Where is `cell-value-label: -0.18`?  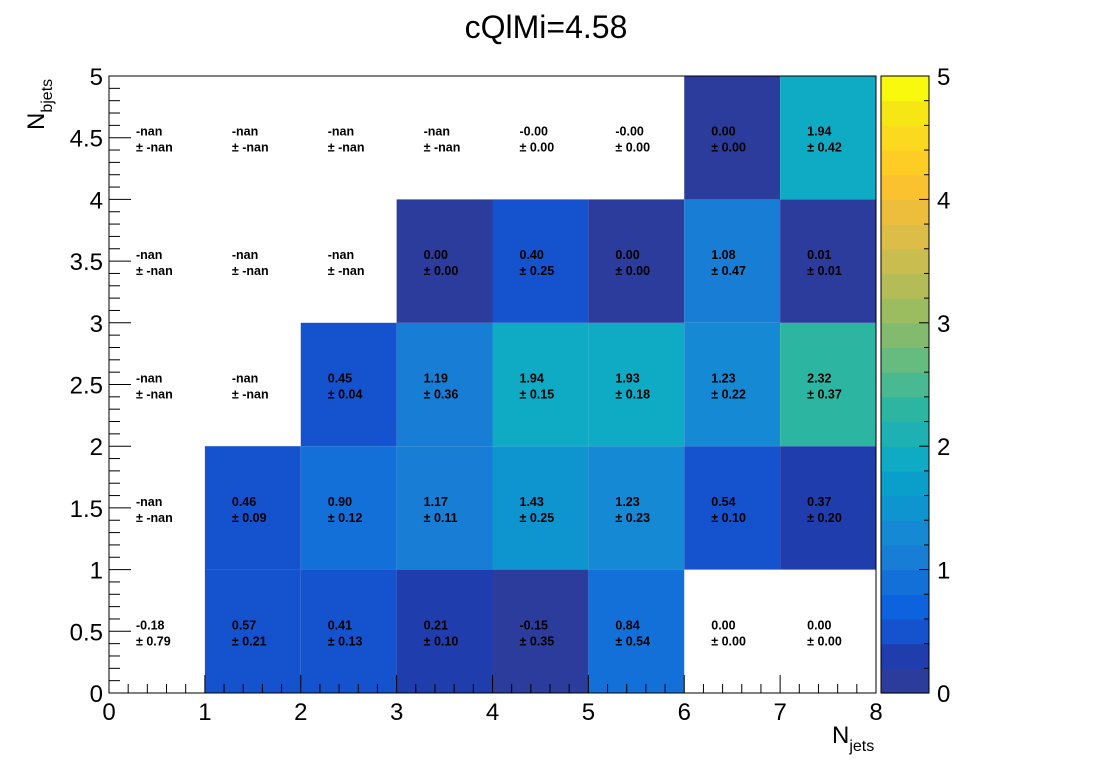 cell-value-label: -0.18 is located at coordinates (150, 625).